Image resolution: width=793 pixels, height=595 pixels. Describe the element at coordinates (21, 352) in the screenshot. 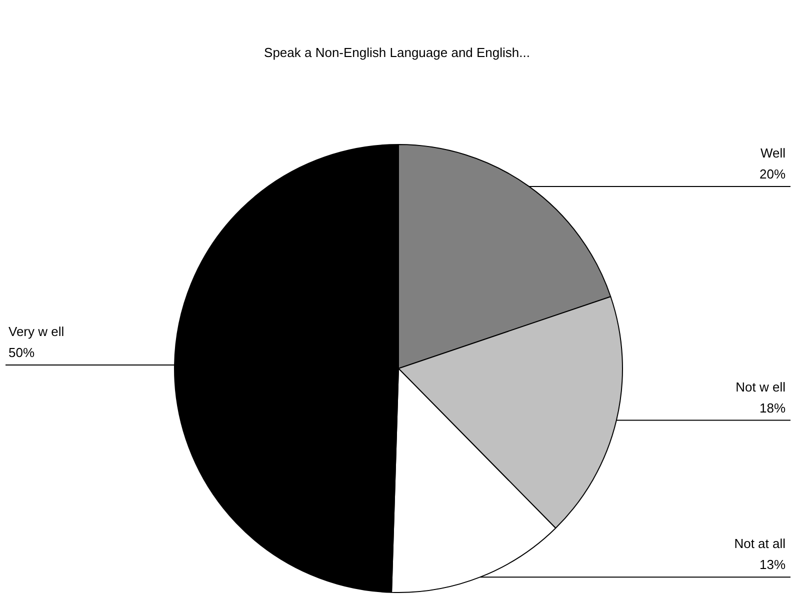

I see `data-label: 50%` at that location.